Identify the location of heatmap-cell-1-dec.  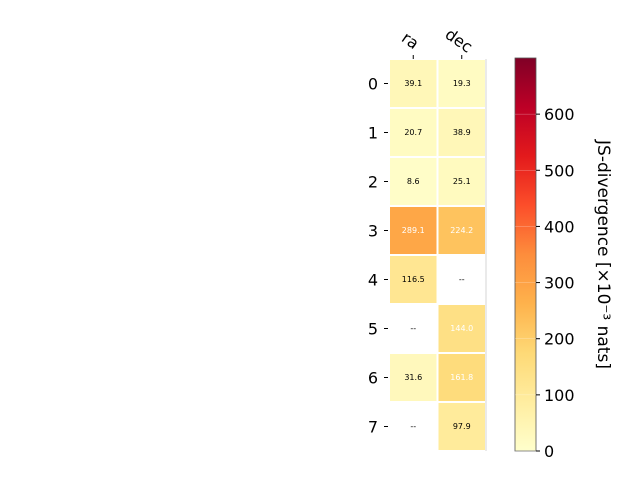
(461, 132).